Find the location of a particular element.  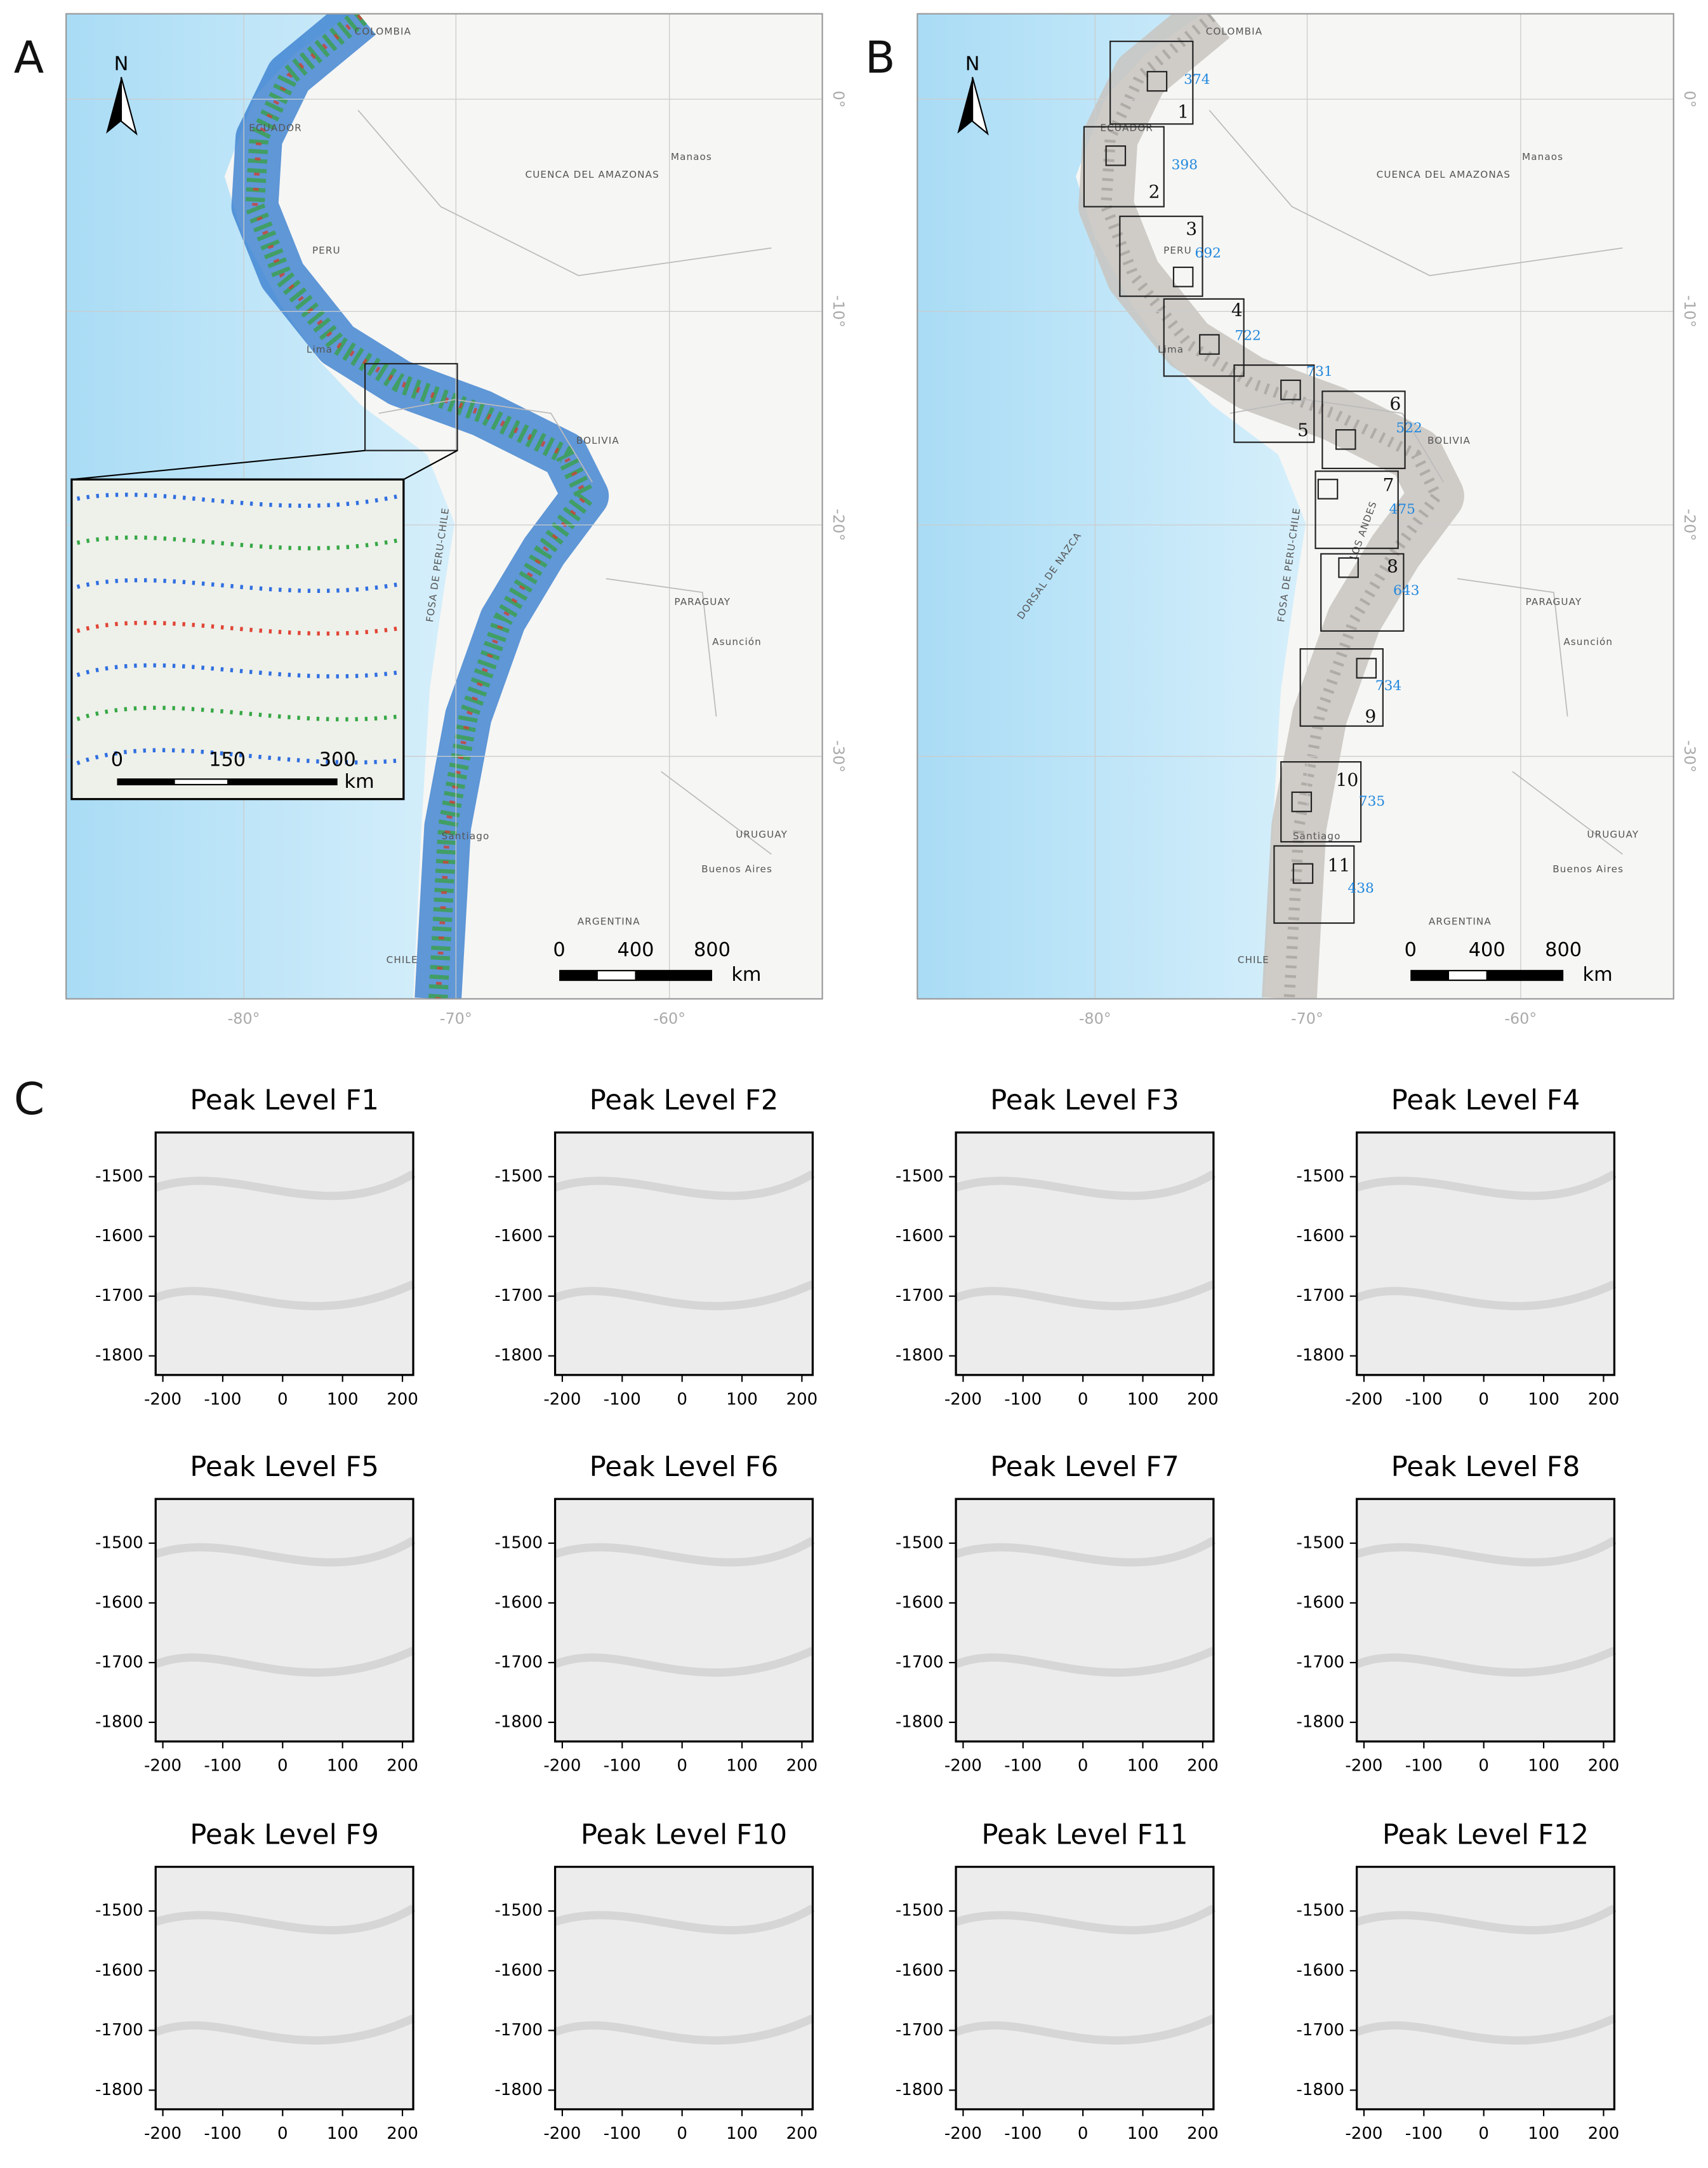

box-count: 722 is located at coordinates (1248, 336).